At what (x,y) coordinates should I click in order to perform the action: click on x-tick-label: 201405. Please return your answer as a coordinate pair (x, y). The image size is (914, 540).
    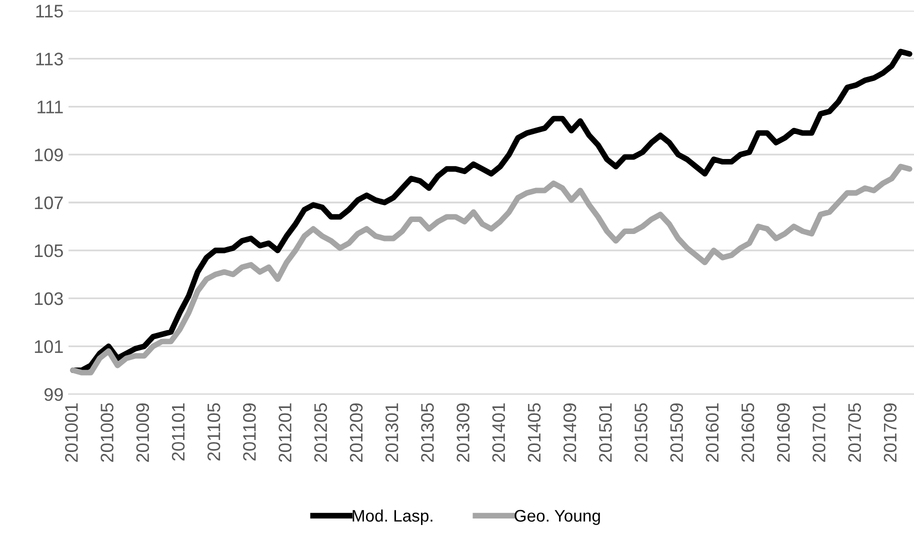
    Looking at the image, I should click on (534, 432).